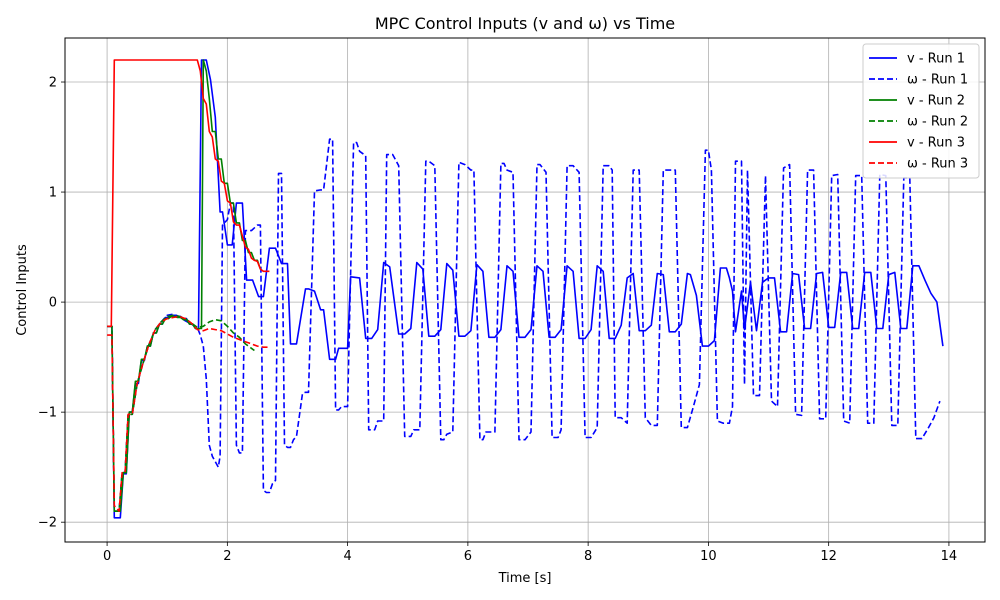  What do you see at coordinates (588, 556) in the screenshot?
I see `x-tick-label: 8` at bounding box center [588, 556].